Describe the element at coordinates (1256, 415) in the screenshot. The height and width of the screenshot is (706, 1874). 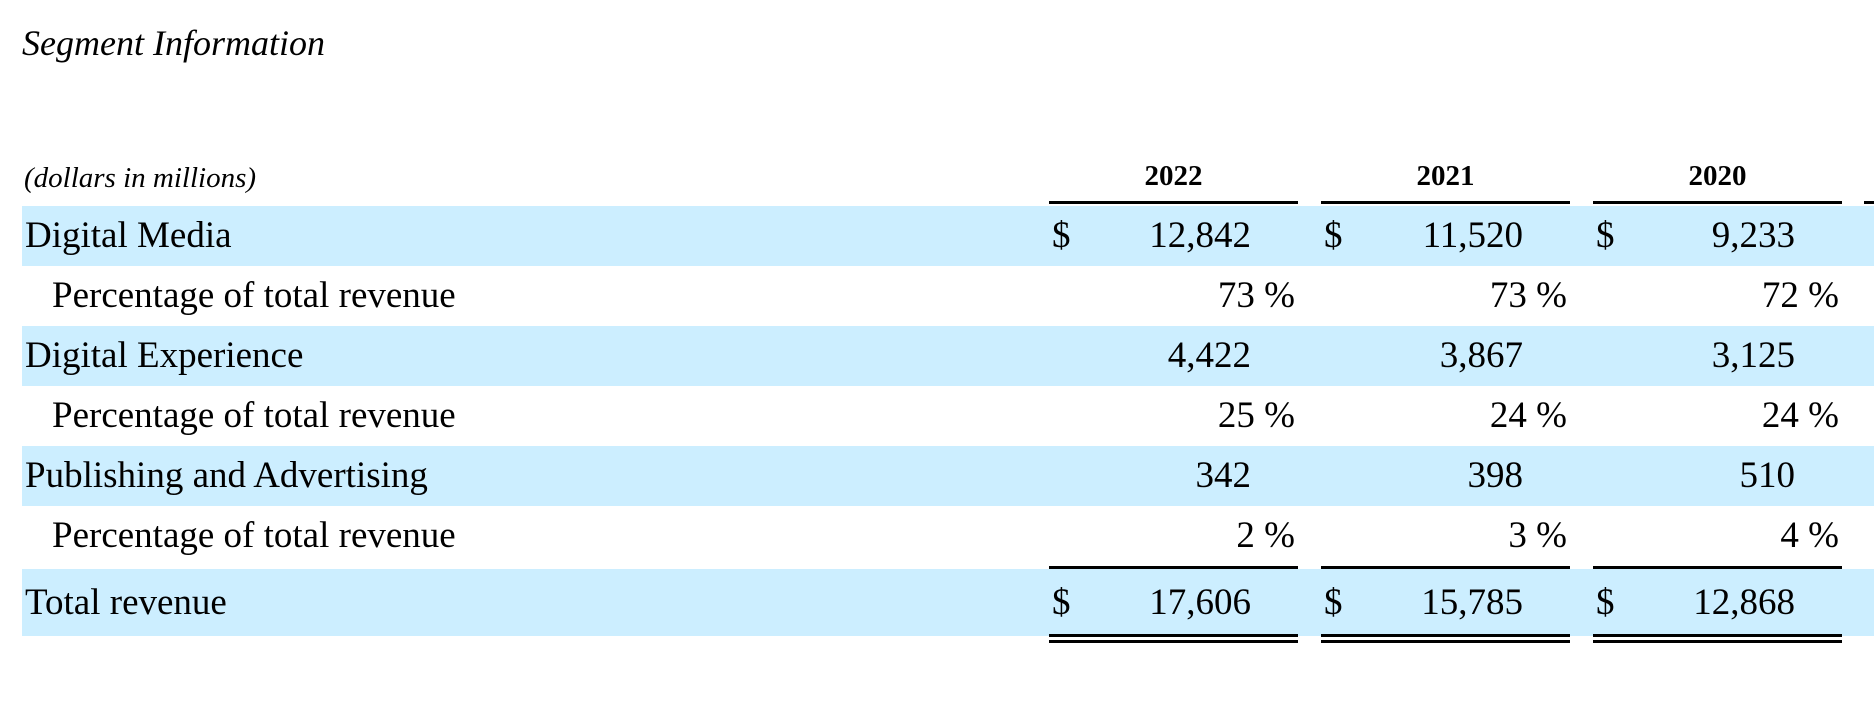
I see `percent-cell: 25 %` at that location.